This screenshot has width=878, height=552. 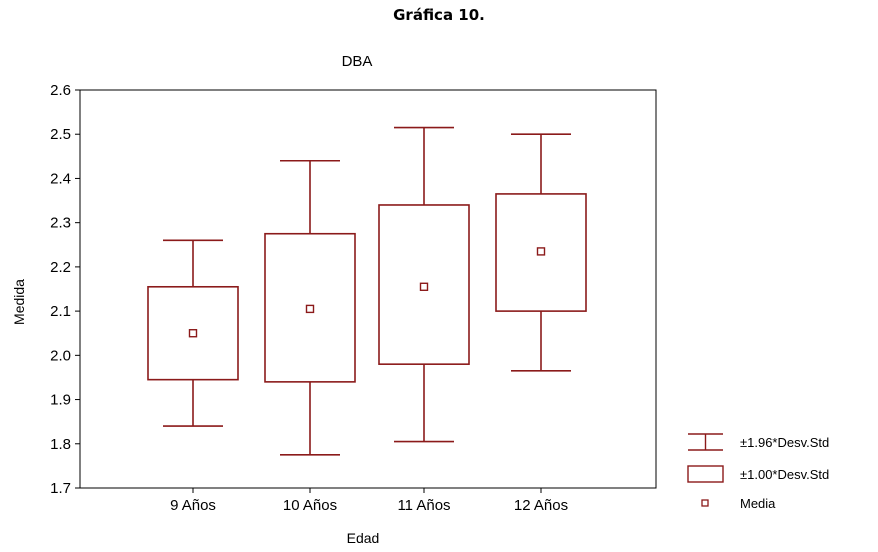 I want to click on x-tick-label: 12 Años, so click(x=541, y=505).